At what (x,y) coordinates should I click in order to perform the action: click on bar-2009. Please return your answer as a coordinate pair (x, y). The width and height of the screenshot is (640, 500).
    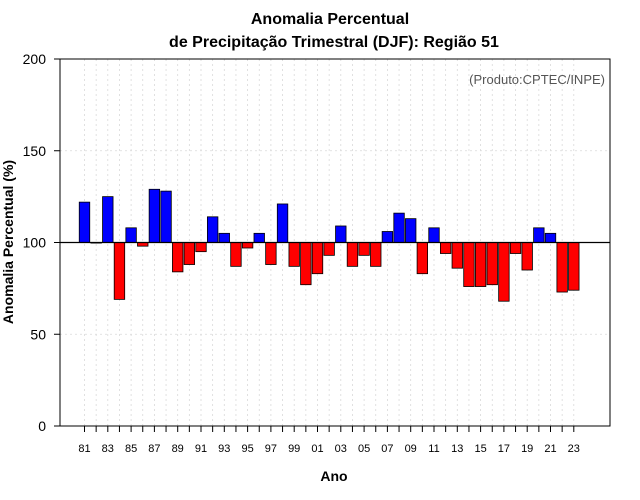
    Looking at the image, I should click on (411, 230).